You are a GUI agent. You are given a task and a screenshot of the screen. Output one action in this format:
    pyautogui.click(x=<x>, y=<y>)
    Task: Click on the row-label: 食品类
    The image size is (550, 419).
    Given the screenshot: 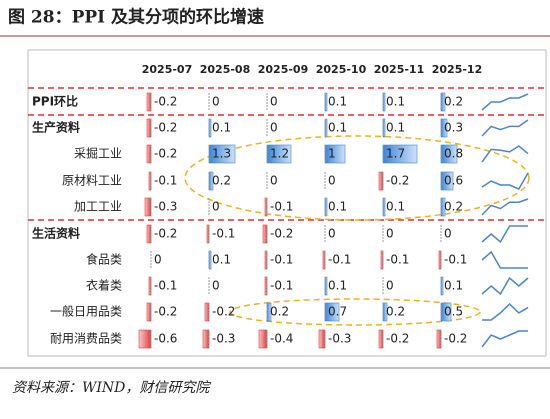 What is the action you would take?
    pyautogui.click(x=104, y=259)
    